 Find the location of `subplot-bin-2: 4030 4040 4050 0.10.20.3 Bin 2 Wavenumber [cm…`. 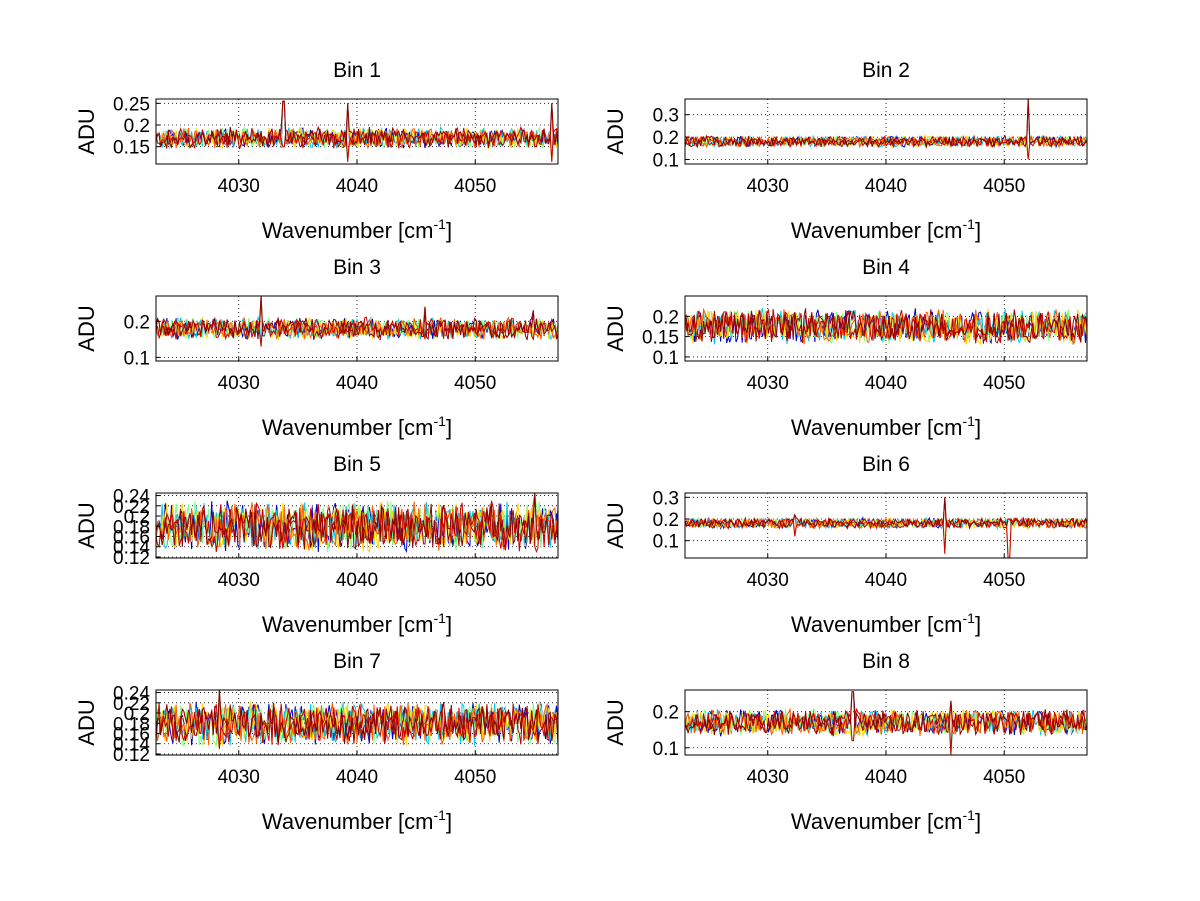

subplot-bin-2: 4030 4040 4050 0.10.20.3 Bin 2 Wavenumber [cm… is located at coordinates (845, 151).